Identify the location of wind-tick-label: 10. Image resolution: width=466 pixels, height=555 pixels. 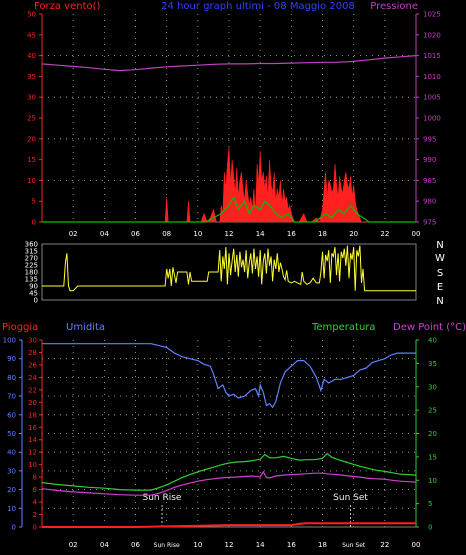
(31, 181).